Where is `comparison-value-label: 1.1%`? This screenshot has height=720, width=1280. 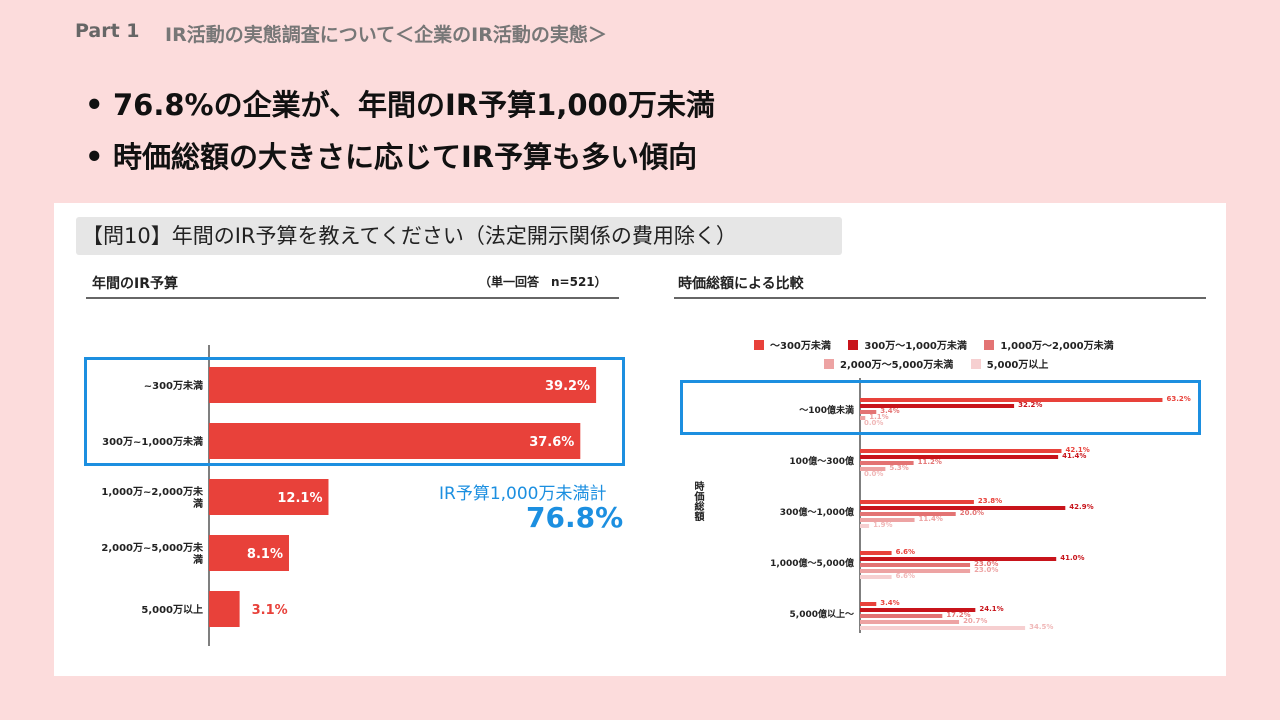
comparison-value-label: 1.1% is located at coordinates (878, 417).